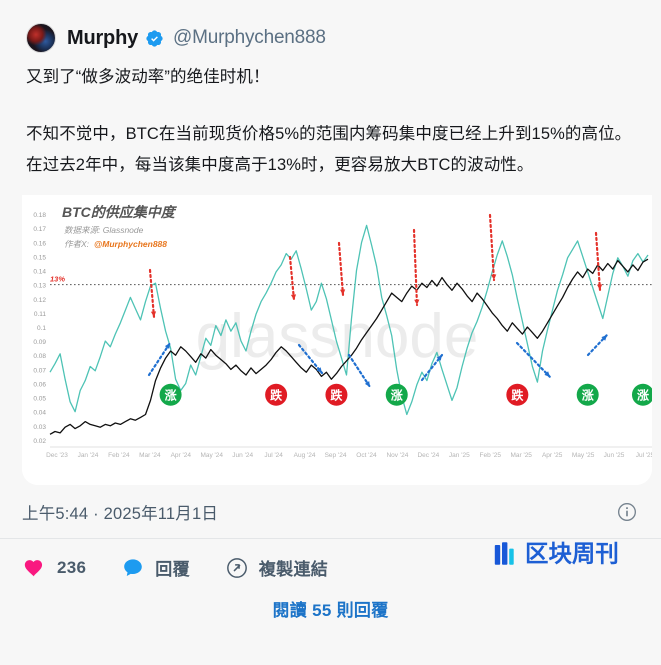 The height and width of the screenshot is (665, 661). I want to click on y-tick-label: 0.03, so click(39, 427).